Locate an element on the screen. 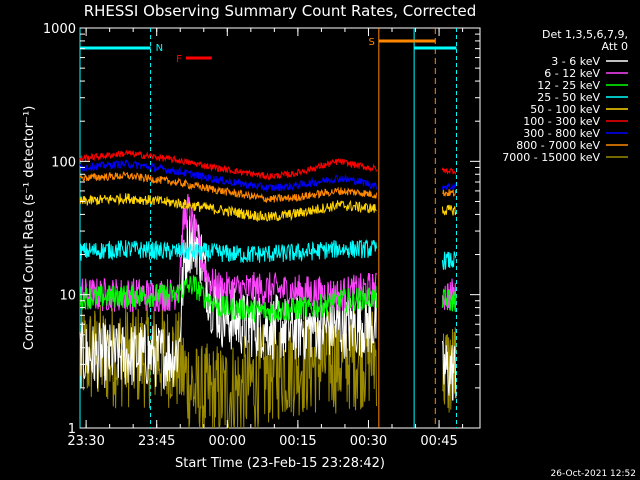 Image resolution: width=640 pixels, height=480 pixels. x-axis-label: Start Time (23-Feb-15 23:28:42) is located at coordinates (280, 463).